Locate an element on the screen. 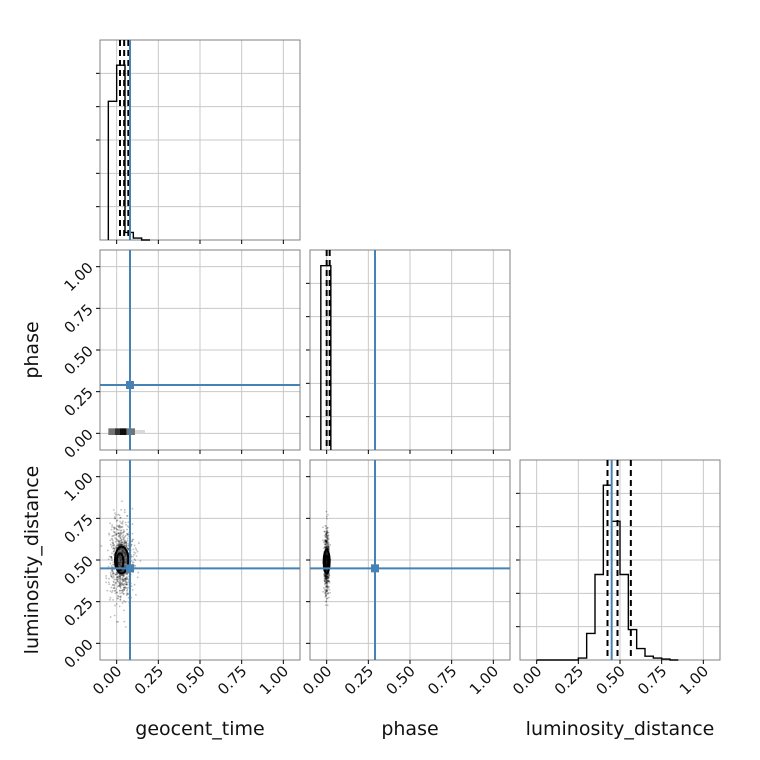 The image size is (760, 760). x-tick-label: 0.00 is located at coordinates (317, 680).